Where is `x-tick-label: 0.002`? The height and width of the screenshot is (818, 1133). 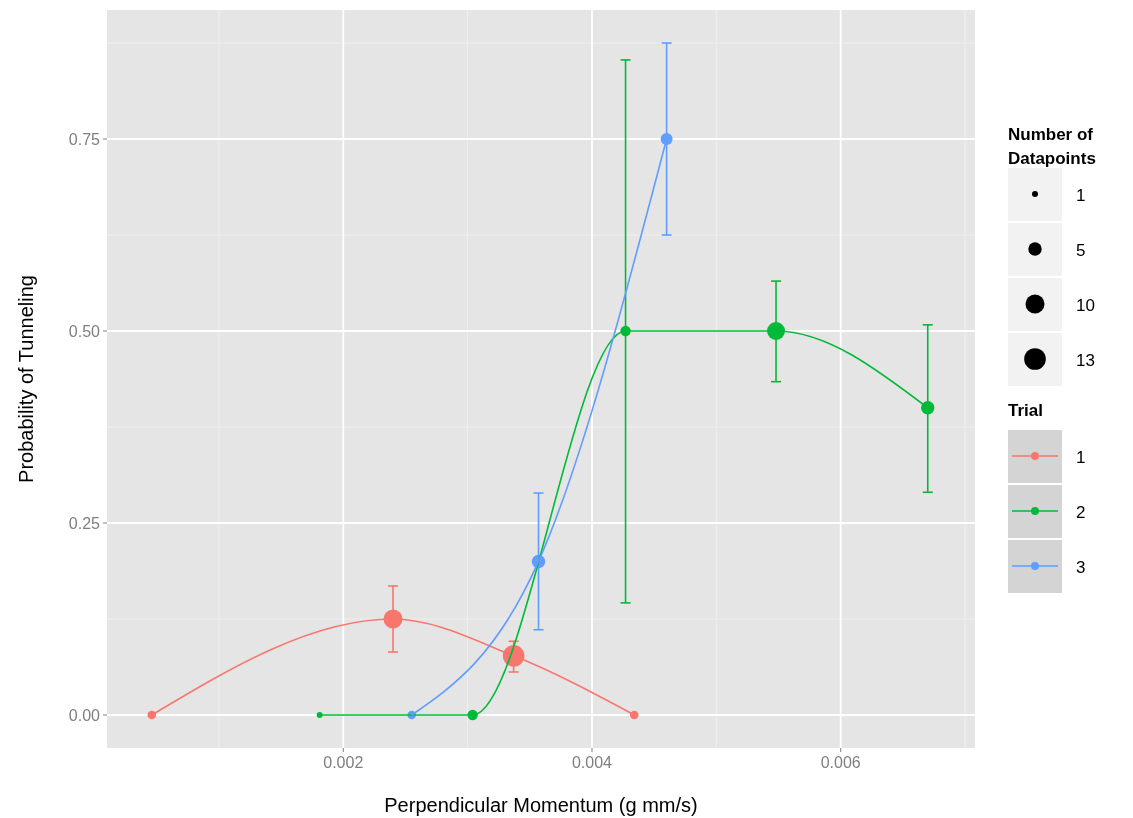 x-tick-label: 0.002 is located at coordinates (343, 762).